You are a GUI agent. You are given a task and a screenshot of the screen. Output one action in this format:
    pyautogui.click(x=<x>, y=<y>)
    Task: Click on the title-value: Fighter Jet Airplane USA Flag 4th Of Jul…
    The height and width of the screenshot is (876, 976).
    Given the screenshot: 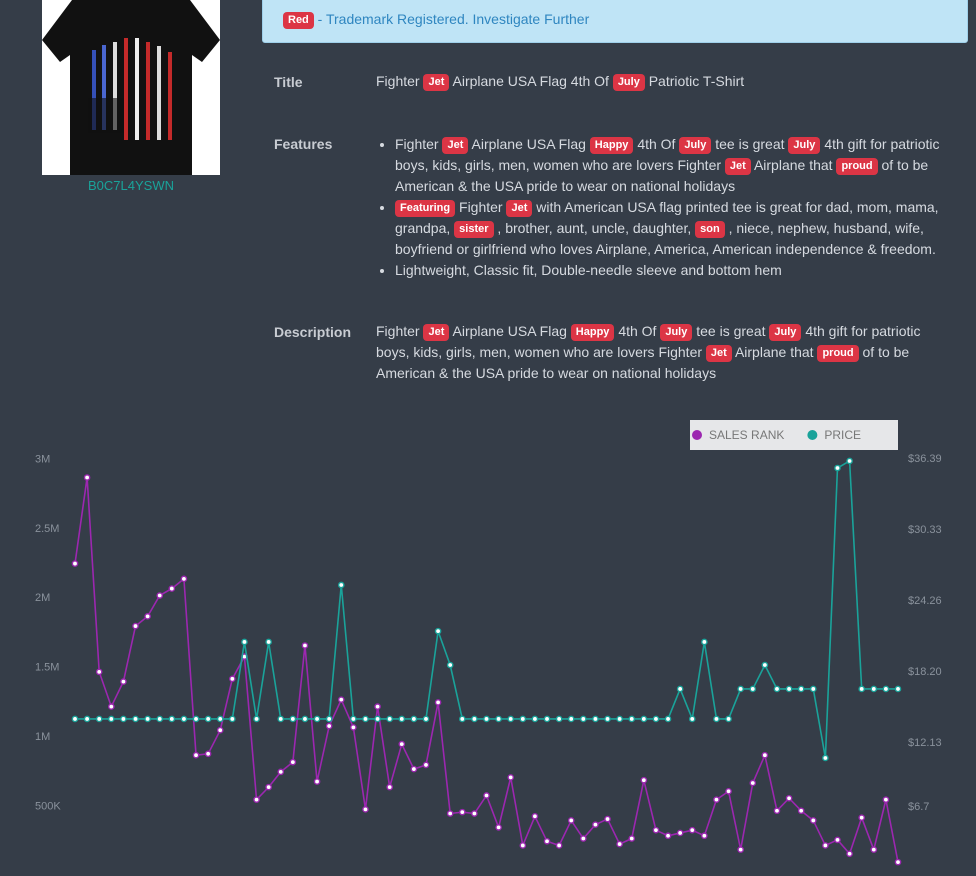 What is the action you would take?
    pyautogui.click(x=662, y=81)
    